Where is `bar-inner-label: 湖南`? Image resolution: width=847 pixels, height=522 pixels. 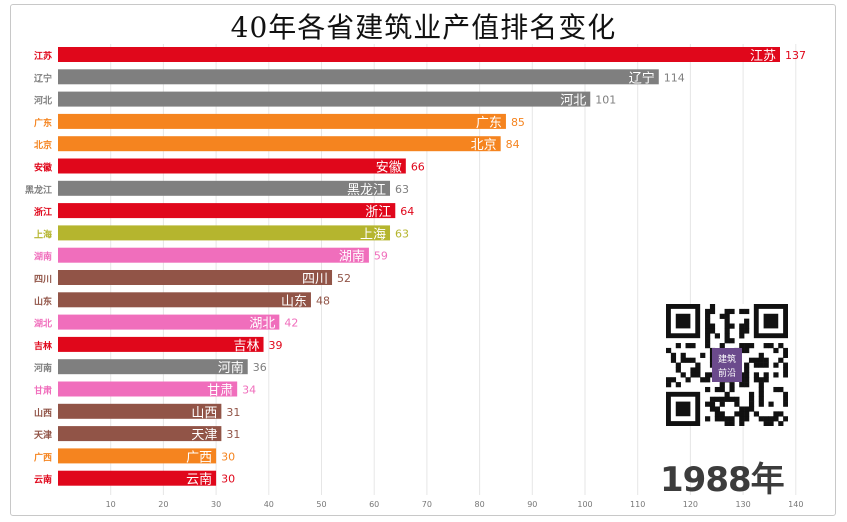
bar-inner-label: 湖南 is located at coordinates (352, 257).